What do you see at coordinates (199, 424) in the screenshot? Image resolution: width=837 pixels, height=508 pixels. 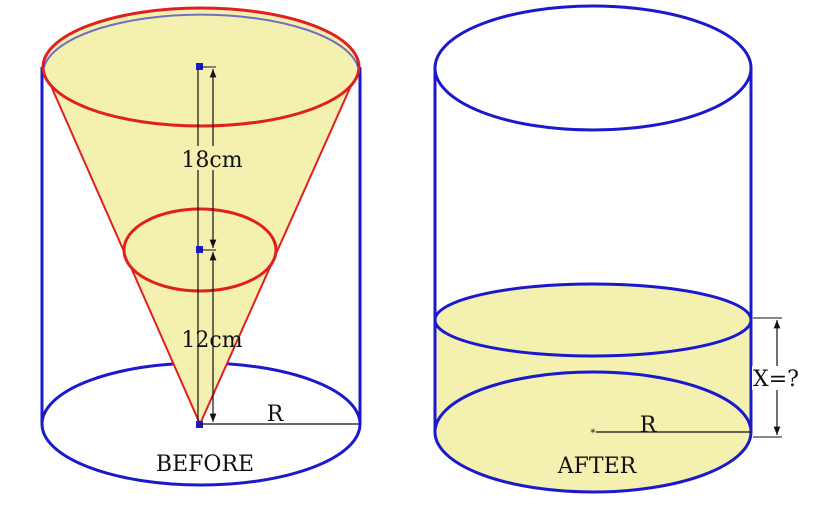 I see `point-apex` at bounding box center [199, 424].